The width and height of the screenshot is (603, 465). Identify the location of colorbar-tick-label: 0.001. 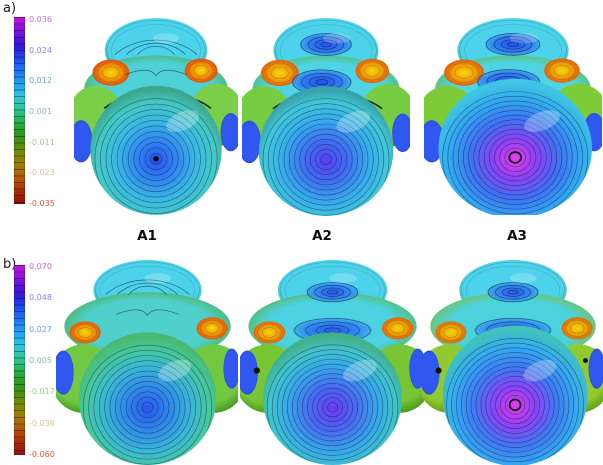
(40, 111).